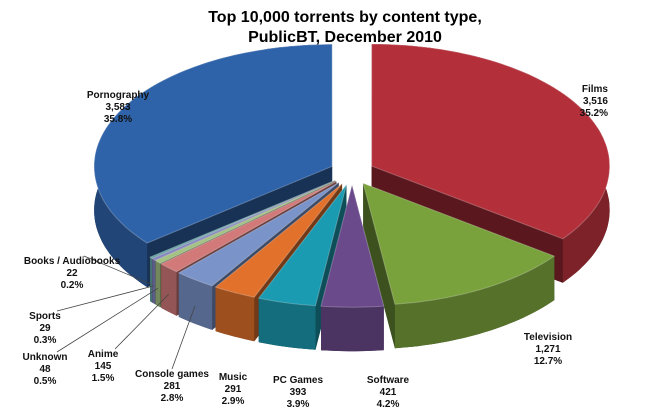 This screenshot has height=409, width=650. I want to click on percent-label: 35.8%, so click(118, 119).